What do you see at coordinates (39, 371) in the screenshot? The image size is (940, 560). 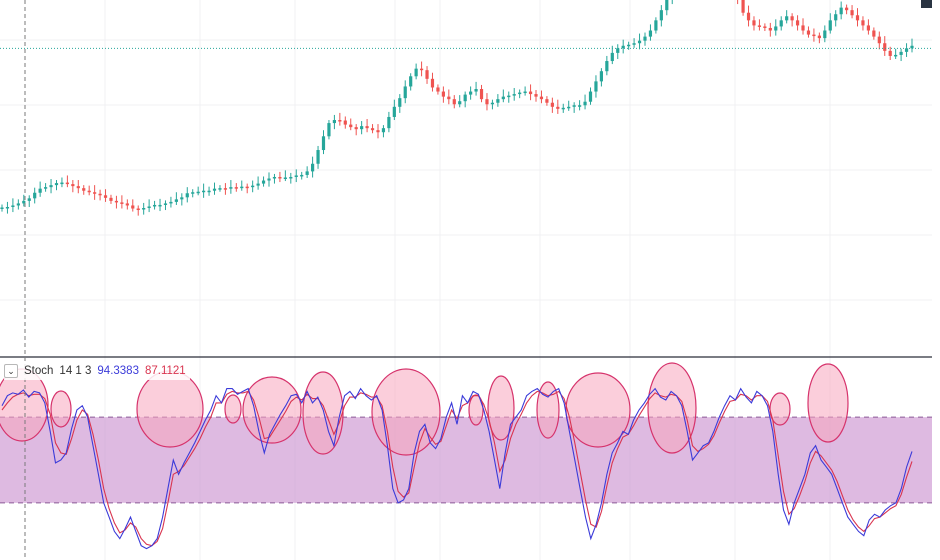 I see `indicator-name: Stoch` at bounding box center [39, 371].